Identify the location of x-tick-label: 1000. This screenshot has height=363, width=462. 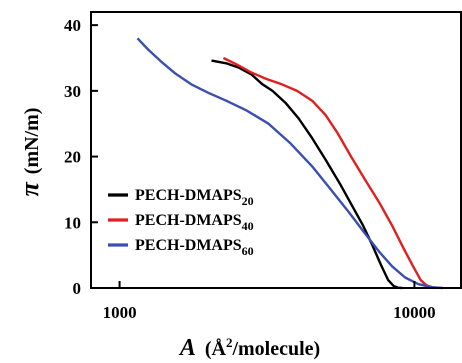
(120, 312).